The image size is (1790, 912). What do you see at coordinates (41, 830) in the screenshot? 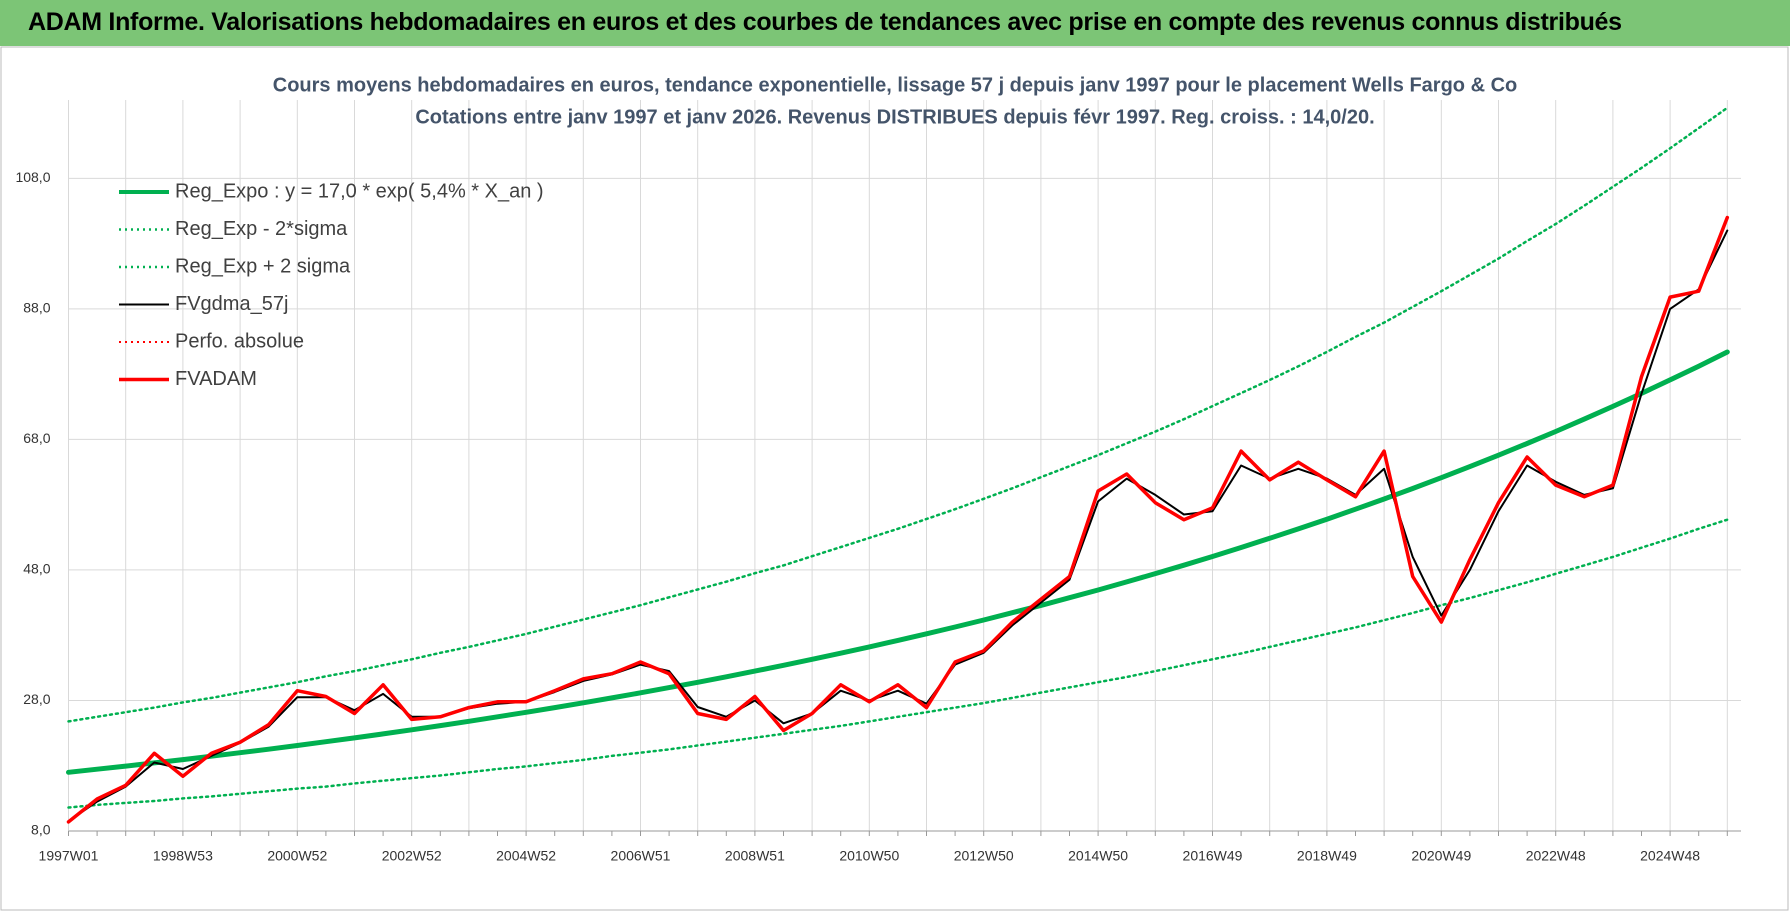
I see `y-tick-label: 8,0` at bounding box center [41, 830].